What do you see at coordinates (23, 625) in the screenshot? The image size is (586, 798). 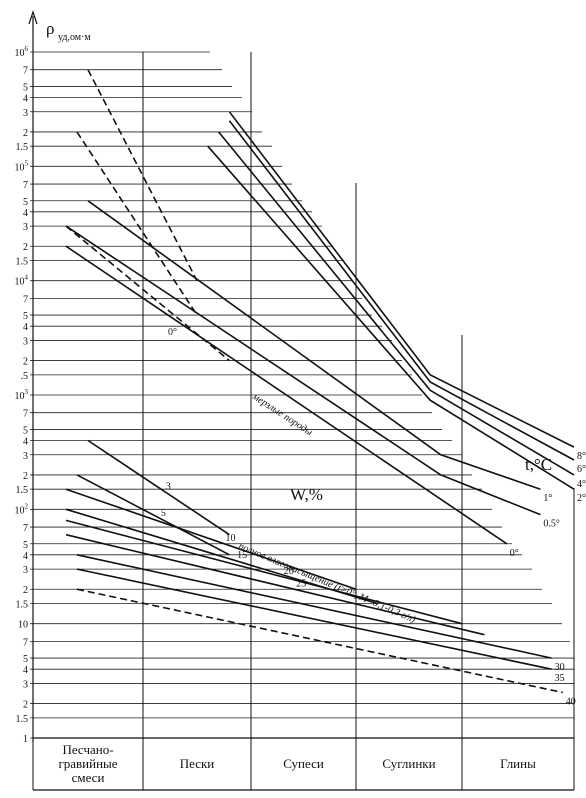 I see `y-tick-label: 10` at bounding box center [23, 625].